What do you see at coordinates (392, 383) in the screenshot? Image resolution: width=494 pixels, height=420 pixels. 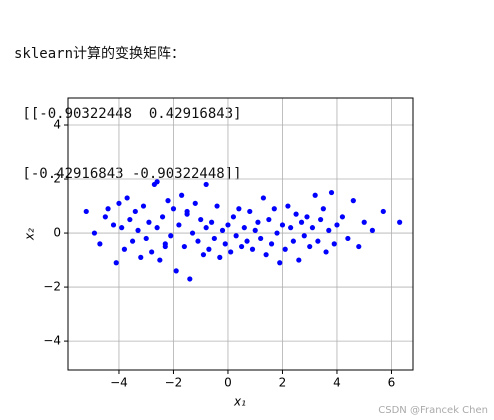 I see `x-tick-label: 6` at bounding box center [392, 383].